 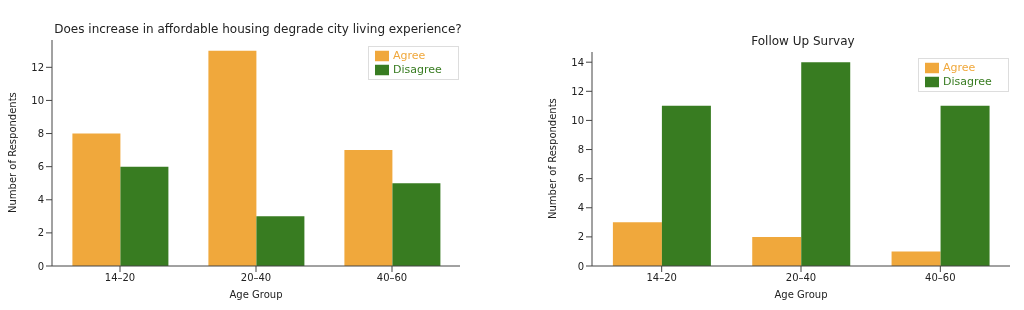 I want to click on chart-title: Does increase in affordable housing degrade city living experience?, so click(x=258, y=30).